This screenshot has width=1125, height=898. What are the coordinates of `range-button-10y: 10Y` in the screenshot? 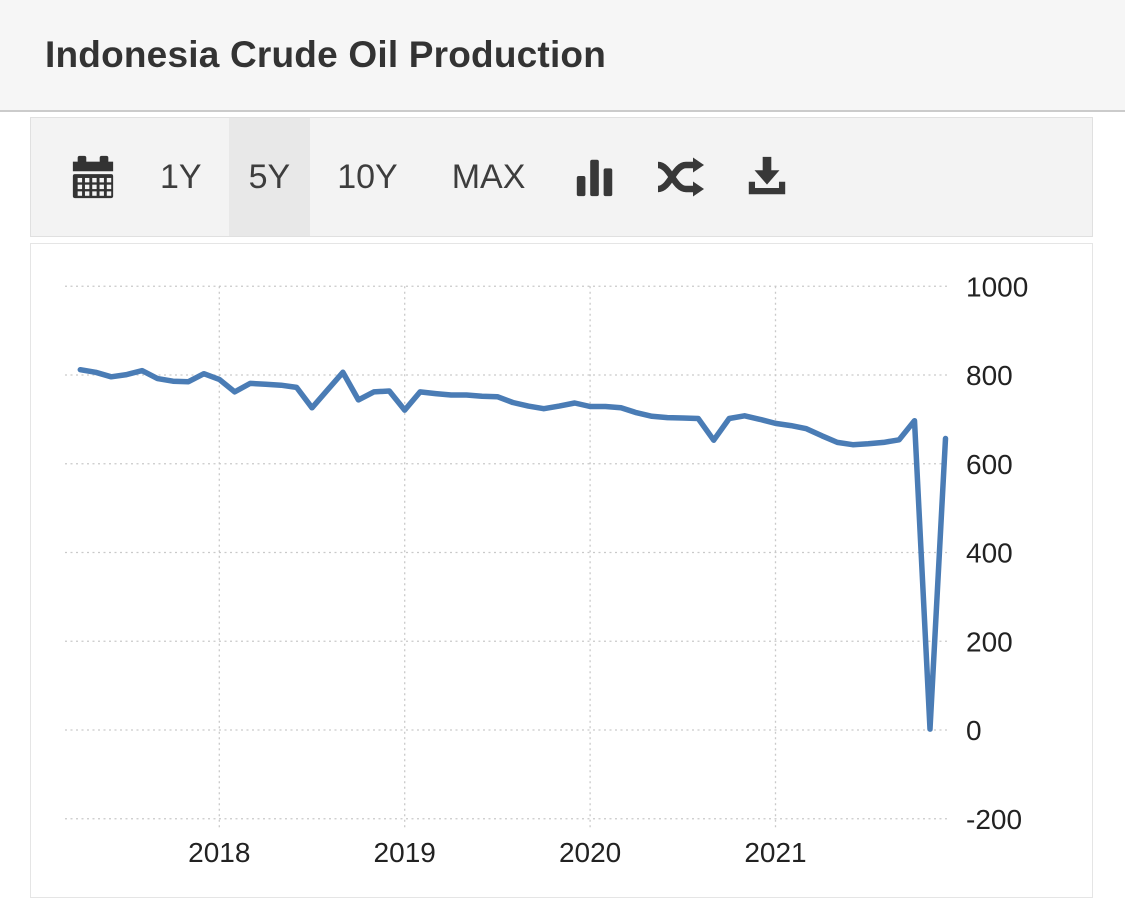 It's located at (367, 177).